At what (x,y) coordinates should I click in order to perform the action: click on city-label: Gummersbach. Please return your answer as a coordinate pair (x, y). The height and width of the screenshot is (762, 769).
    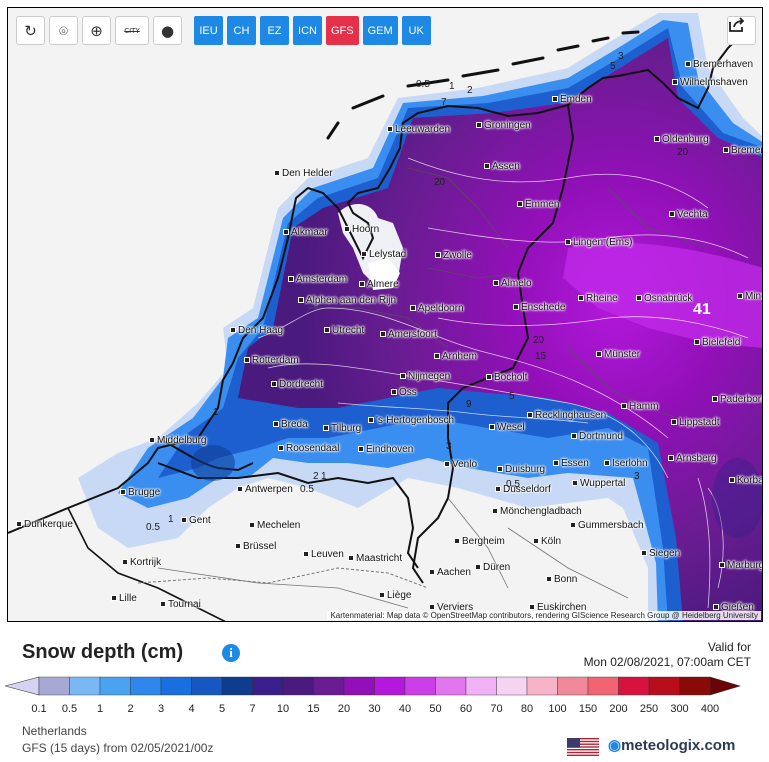
    Looking at the image, I should click on (607, 525).